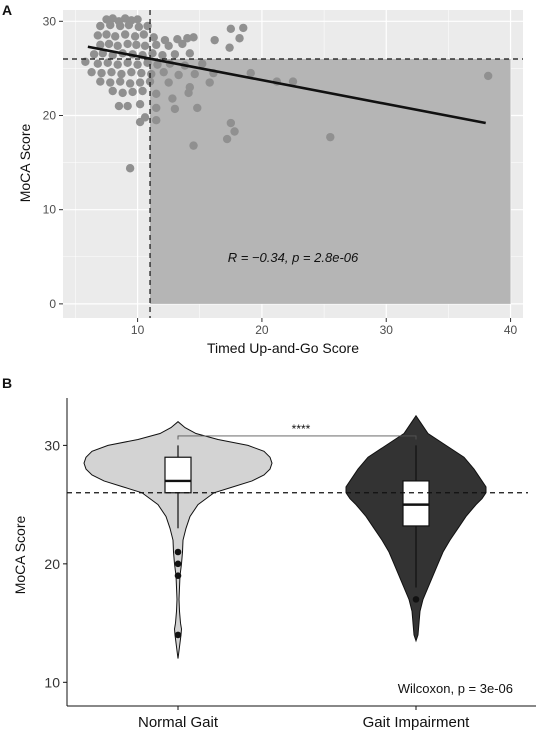 The width and height of the screenshot is (536, 737). Describe the element at coordinates (20, 554) in the screenshot. I see `panel-b-y-axis-label: MoCA Score` at that location.